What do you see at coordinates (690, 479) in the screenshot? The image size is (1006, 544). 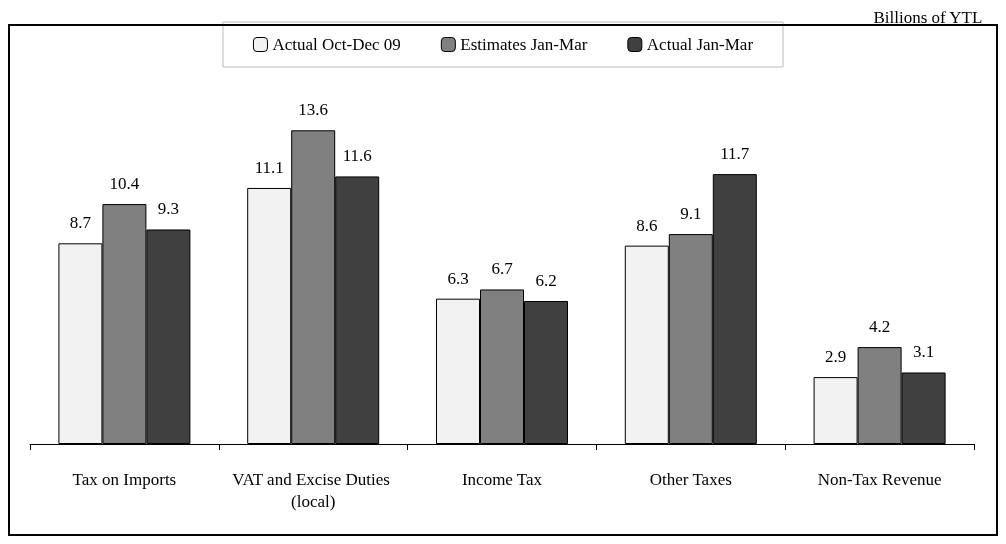 I see `x-tick-label: Other Taxes` at bounding box center [690, 479].